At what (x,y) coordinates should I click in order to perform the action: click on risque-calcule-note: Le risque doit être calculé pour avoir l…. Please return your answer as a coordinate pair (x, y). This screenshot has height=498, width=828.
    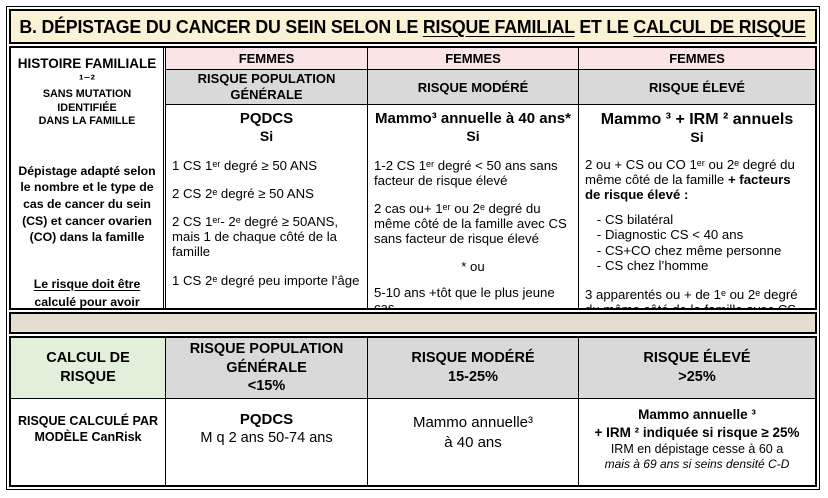
    Looking at the image, I should click on (87, 292).